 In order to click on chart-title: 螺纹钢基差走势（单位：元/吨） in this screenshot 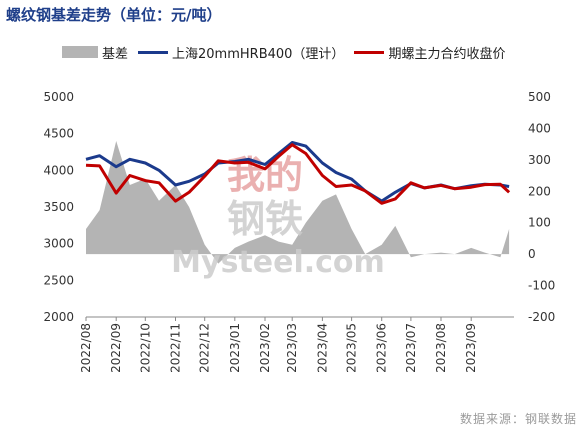, I will do `click(114, 15)`.